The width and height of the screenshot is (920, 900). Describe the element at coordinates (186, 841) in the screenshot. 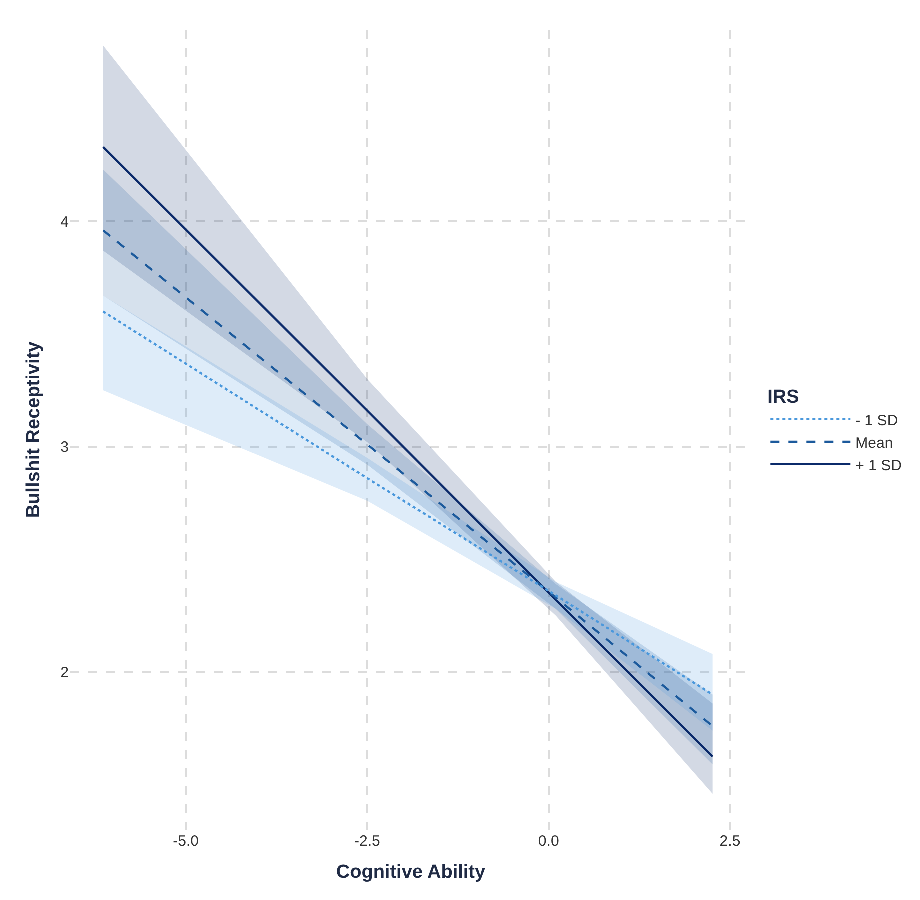

I see `x-tick-label: -5.0` at that location.